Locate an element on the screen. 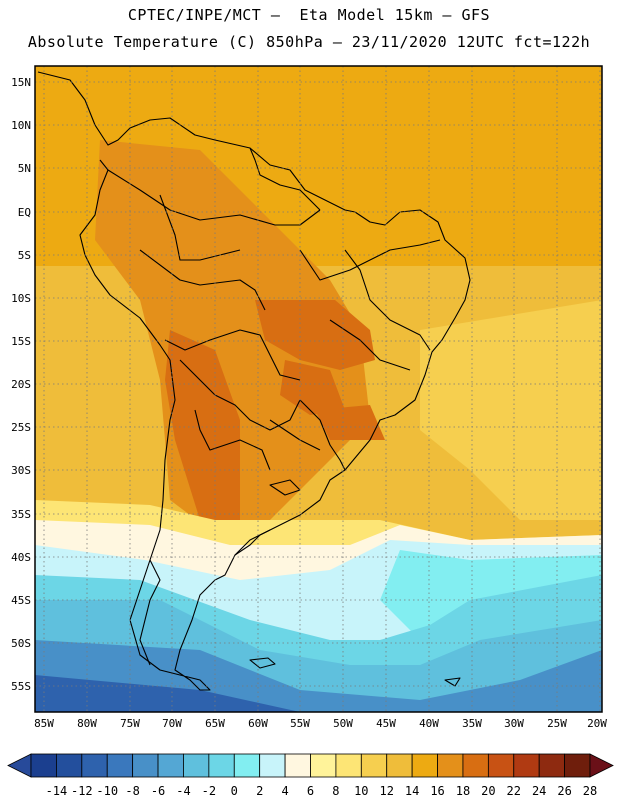  colorbar-tick-label: 20 is located at coordinates (488, 791).